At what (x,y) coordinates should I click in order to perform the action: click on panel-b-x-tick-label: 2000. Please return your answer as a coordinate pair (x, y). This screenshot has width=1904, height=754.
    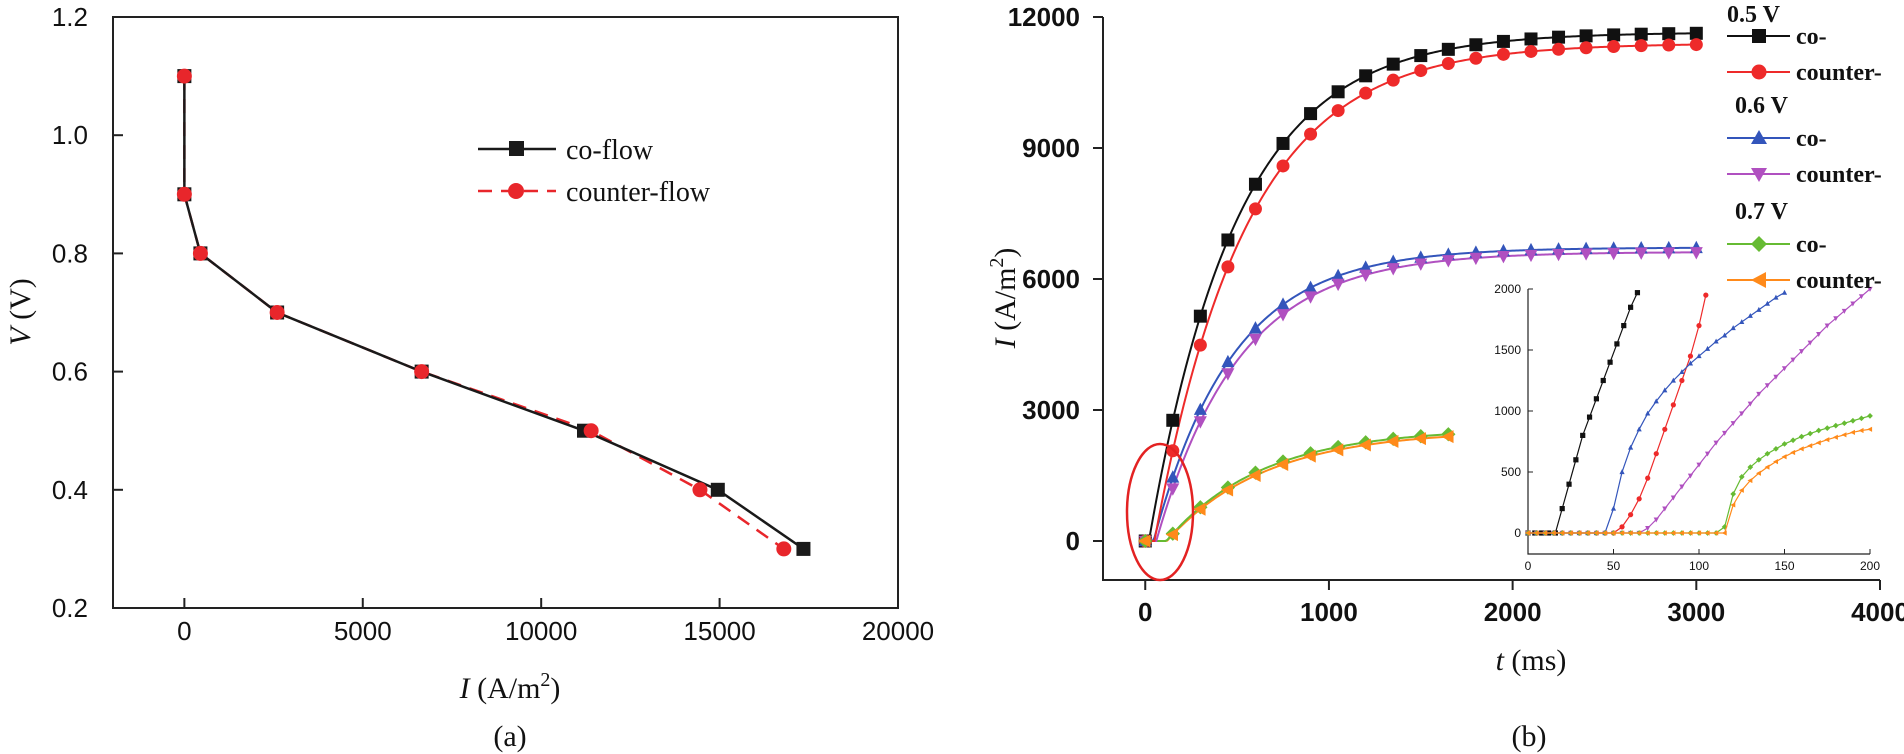
    Looking at the image, I should click on (1513, 612).